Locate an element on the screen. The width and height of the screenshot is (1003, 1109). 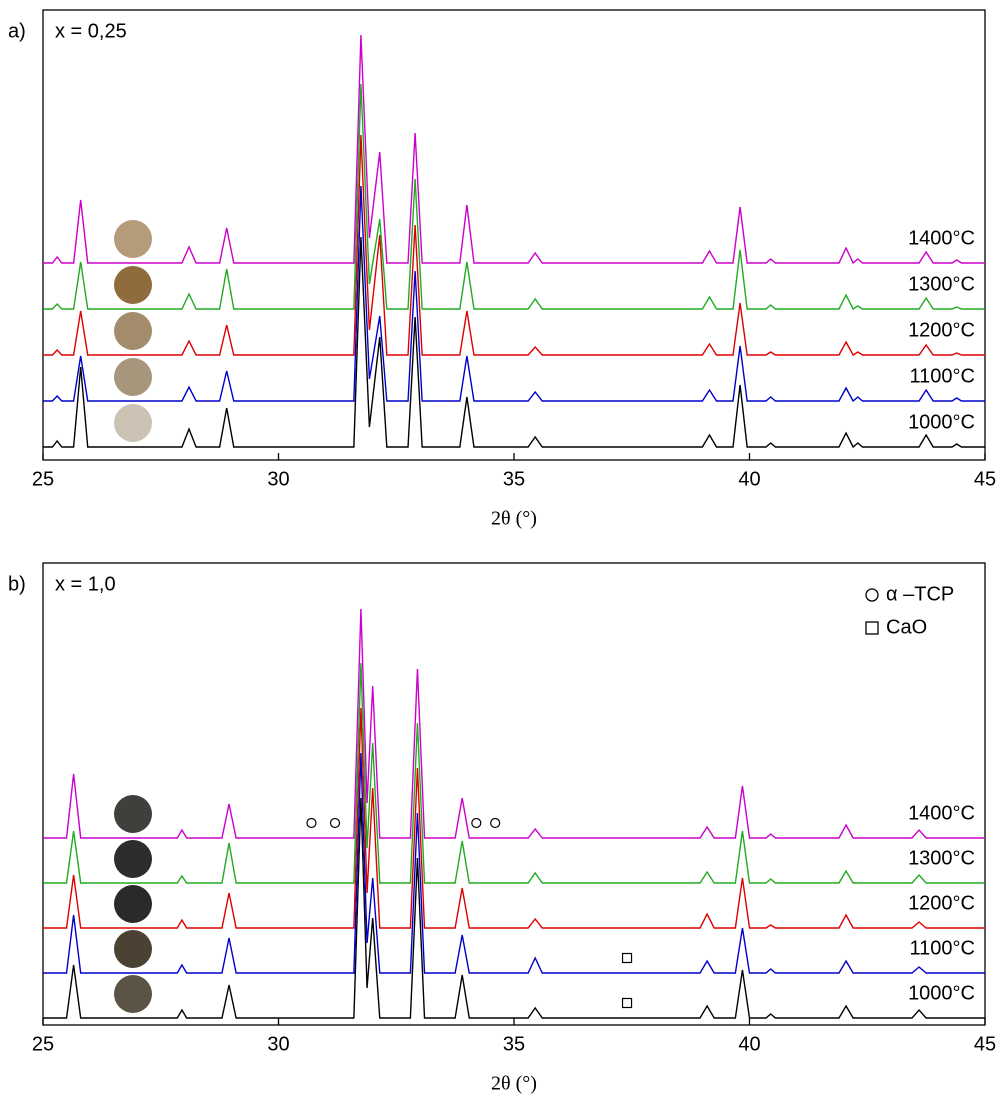
annotation: x = 0,25 is located at coordinates (91, 31).